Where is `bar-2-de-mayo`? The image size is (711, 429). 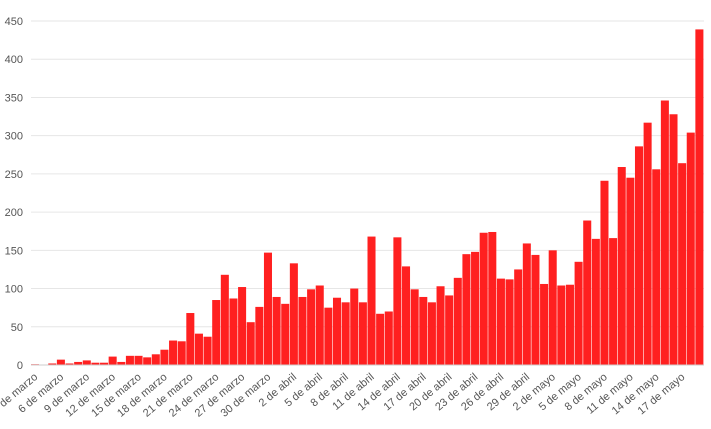
bar-2-de-mayo is located at coordinates (552, 307).